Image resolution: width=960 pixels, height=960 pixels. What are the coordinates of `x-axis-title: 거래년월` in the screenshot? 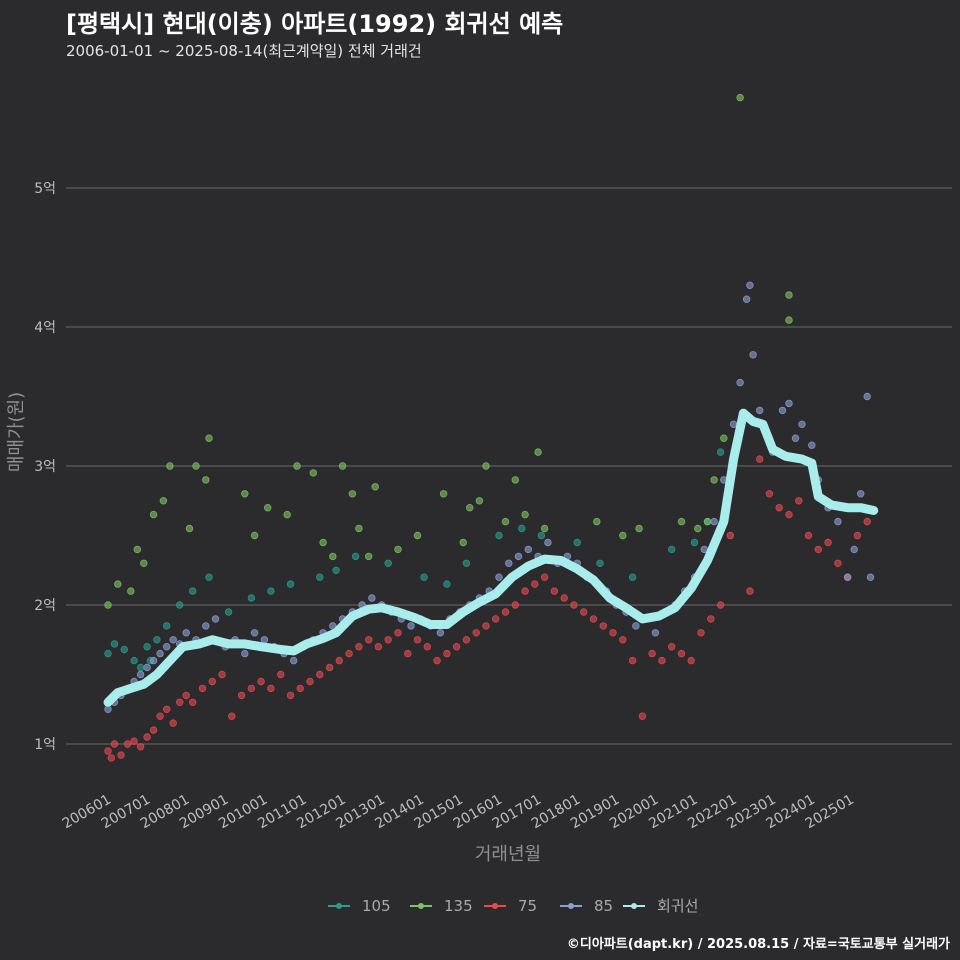 It's located at (508, 854).